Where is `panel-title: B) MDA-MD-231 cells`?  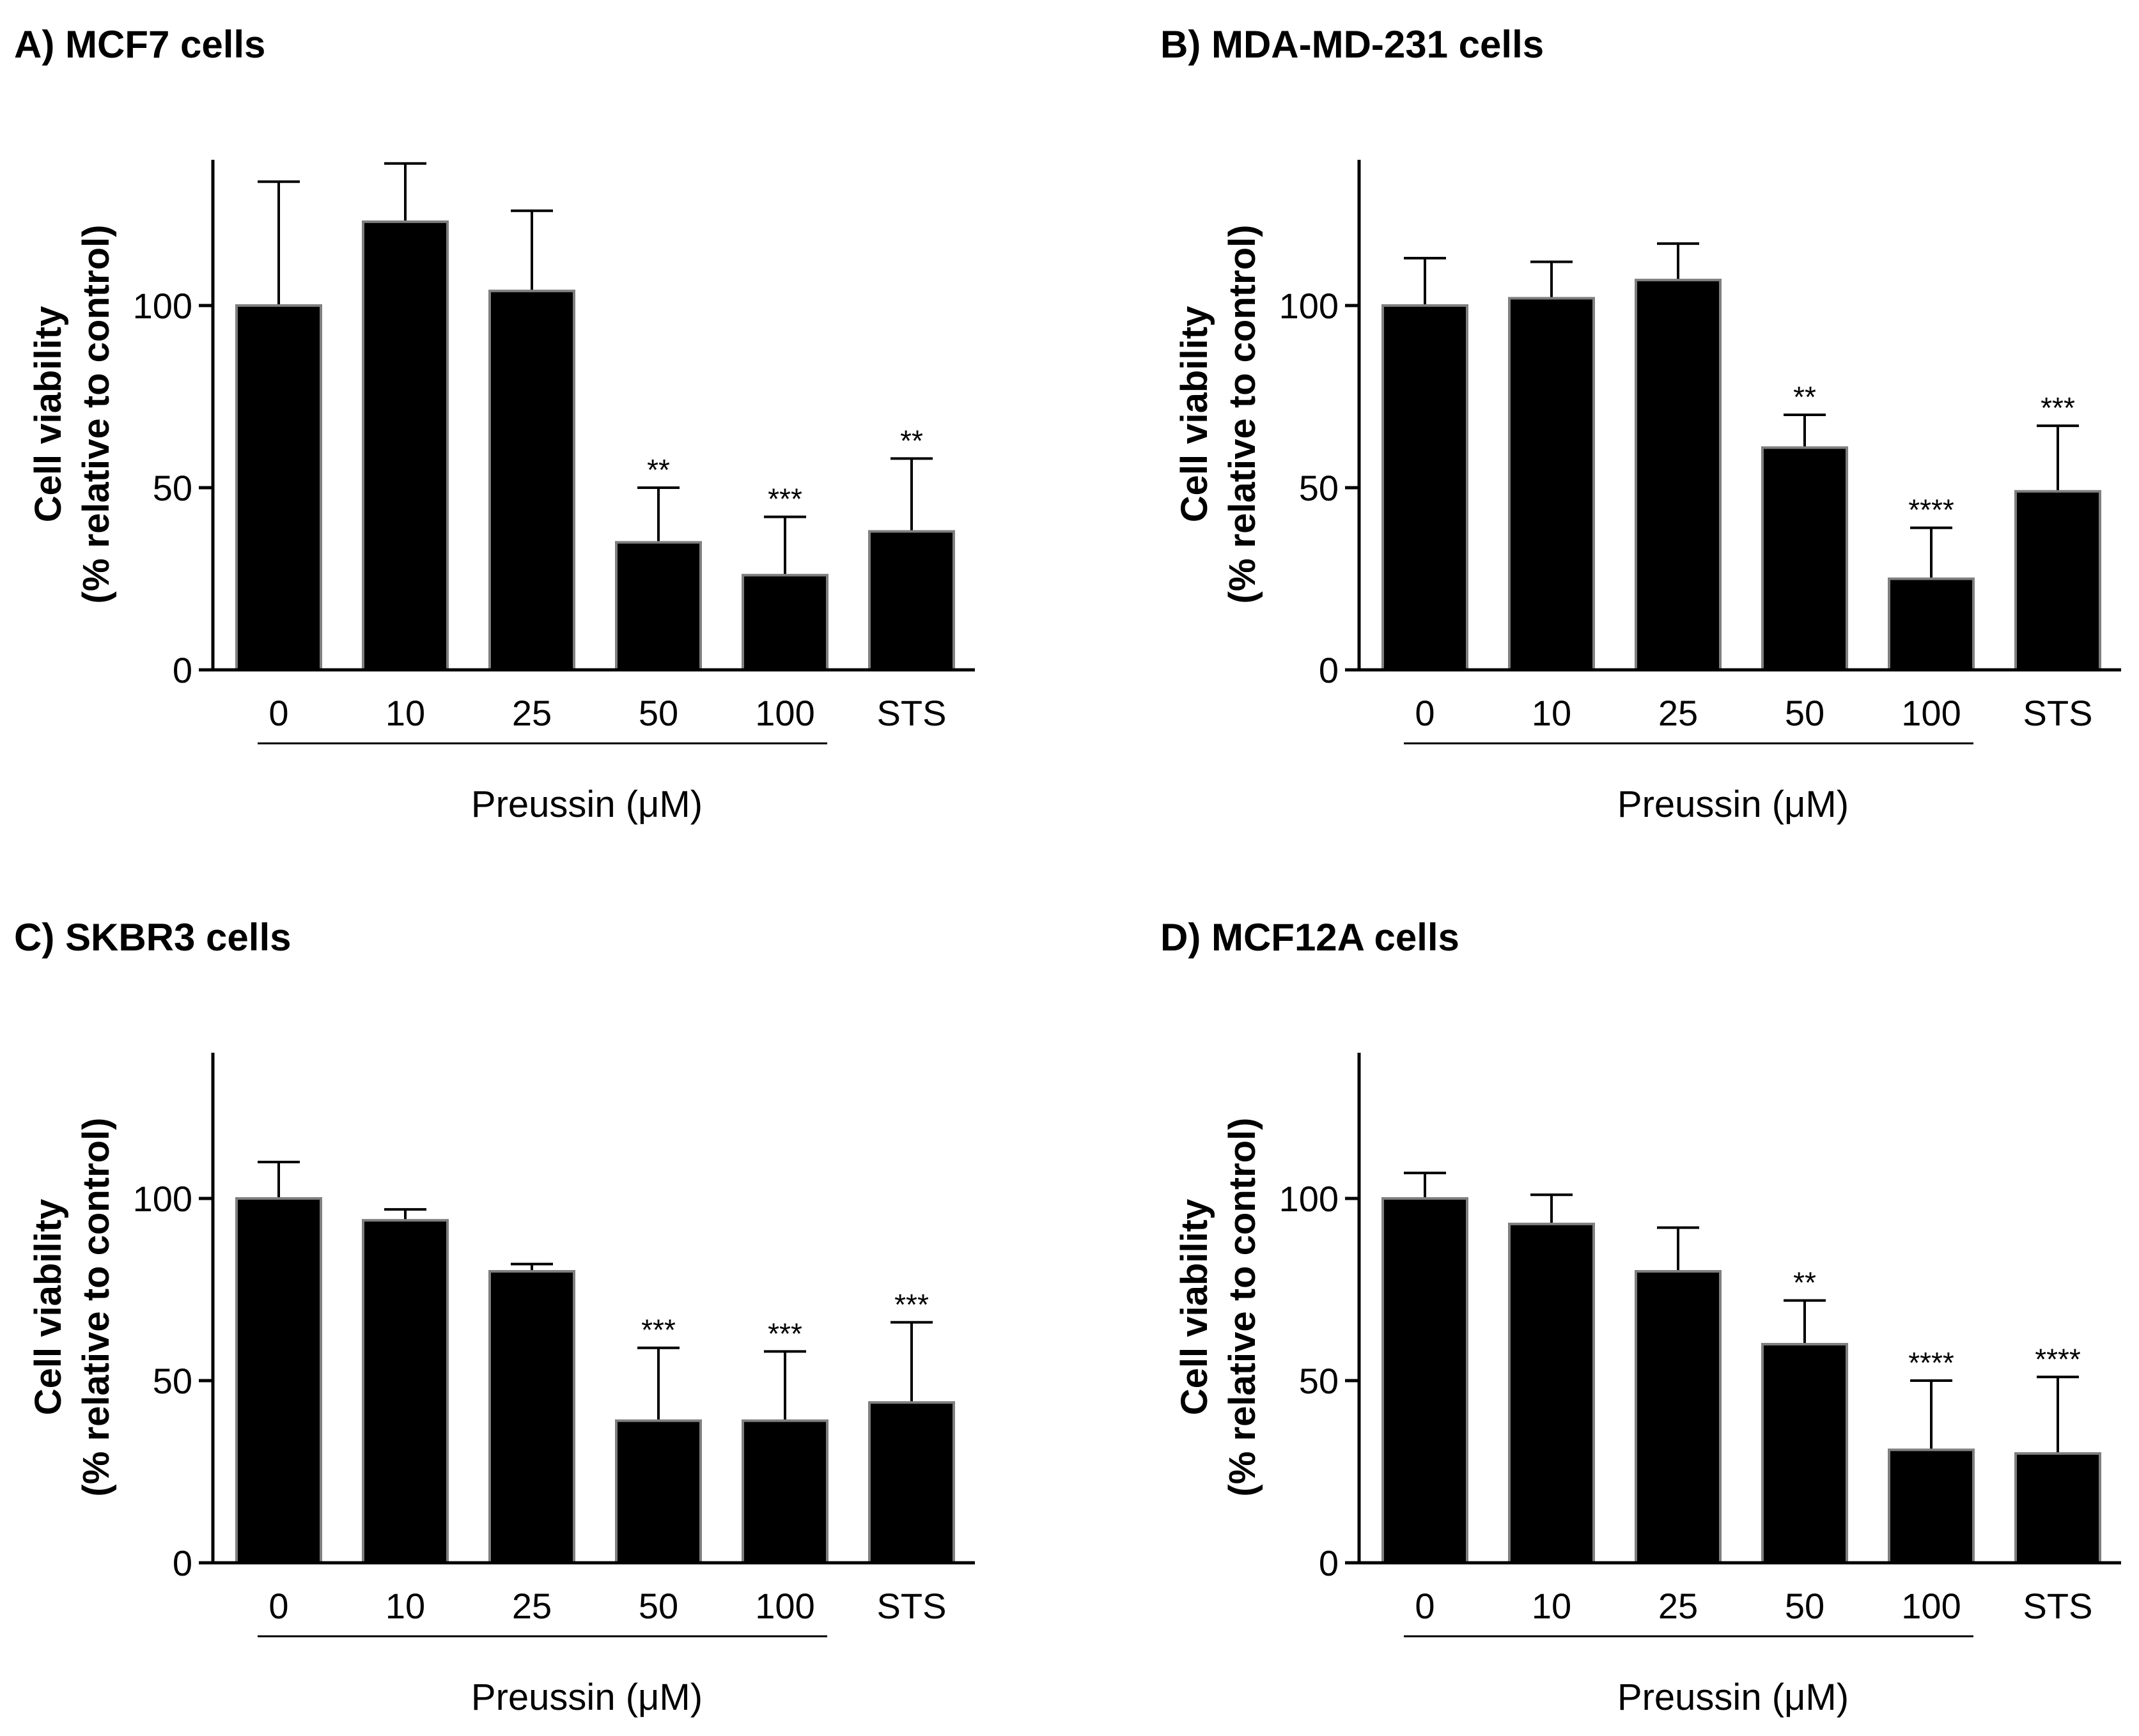 panel-title: B) MDA-MD-231 cells is located at coordinates (1352, 44).